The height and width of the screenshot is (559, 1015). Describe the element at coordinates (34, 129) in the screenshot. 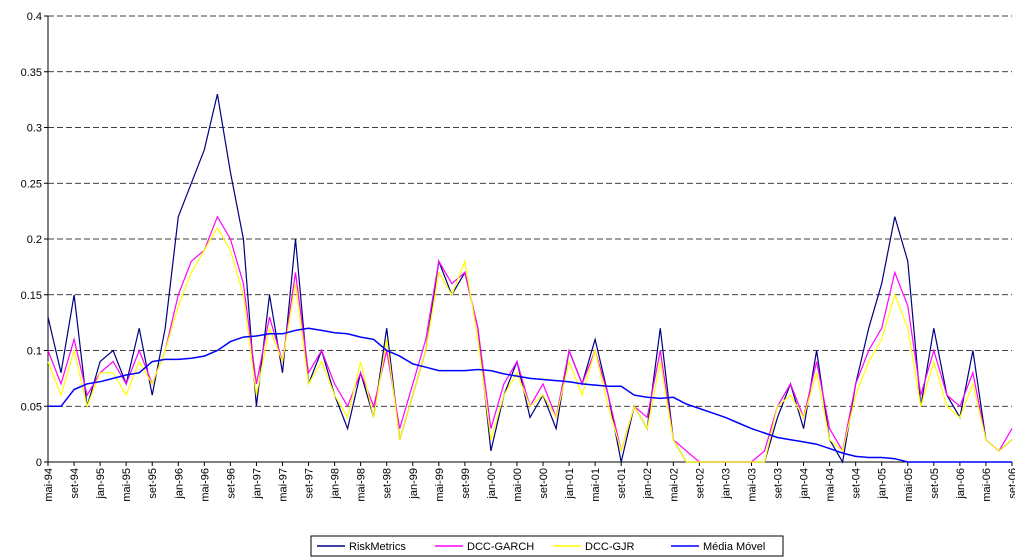

I see `y-tick-label: 0.3` at that location.